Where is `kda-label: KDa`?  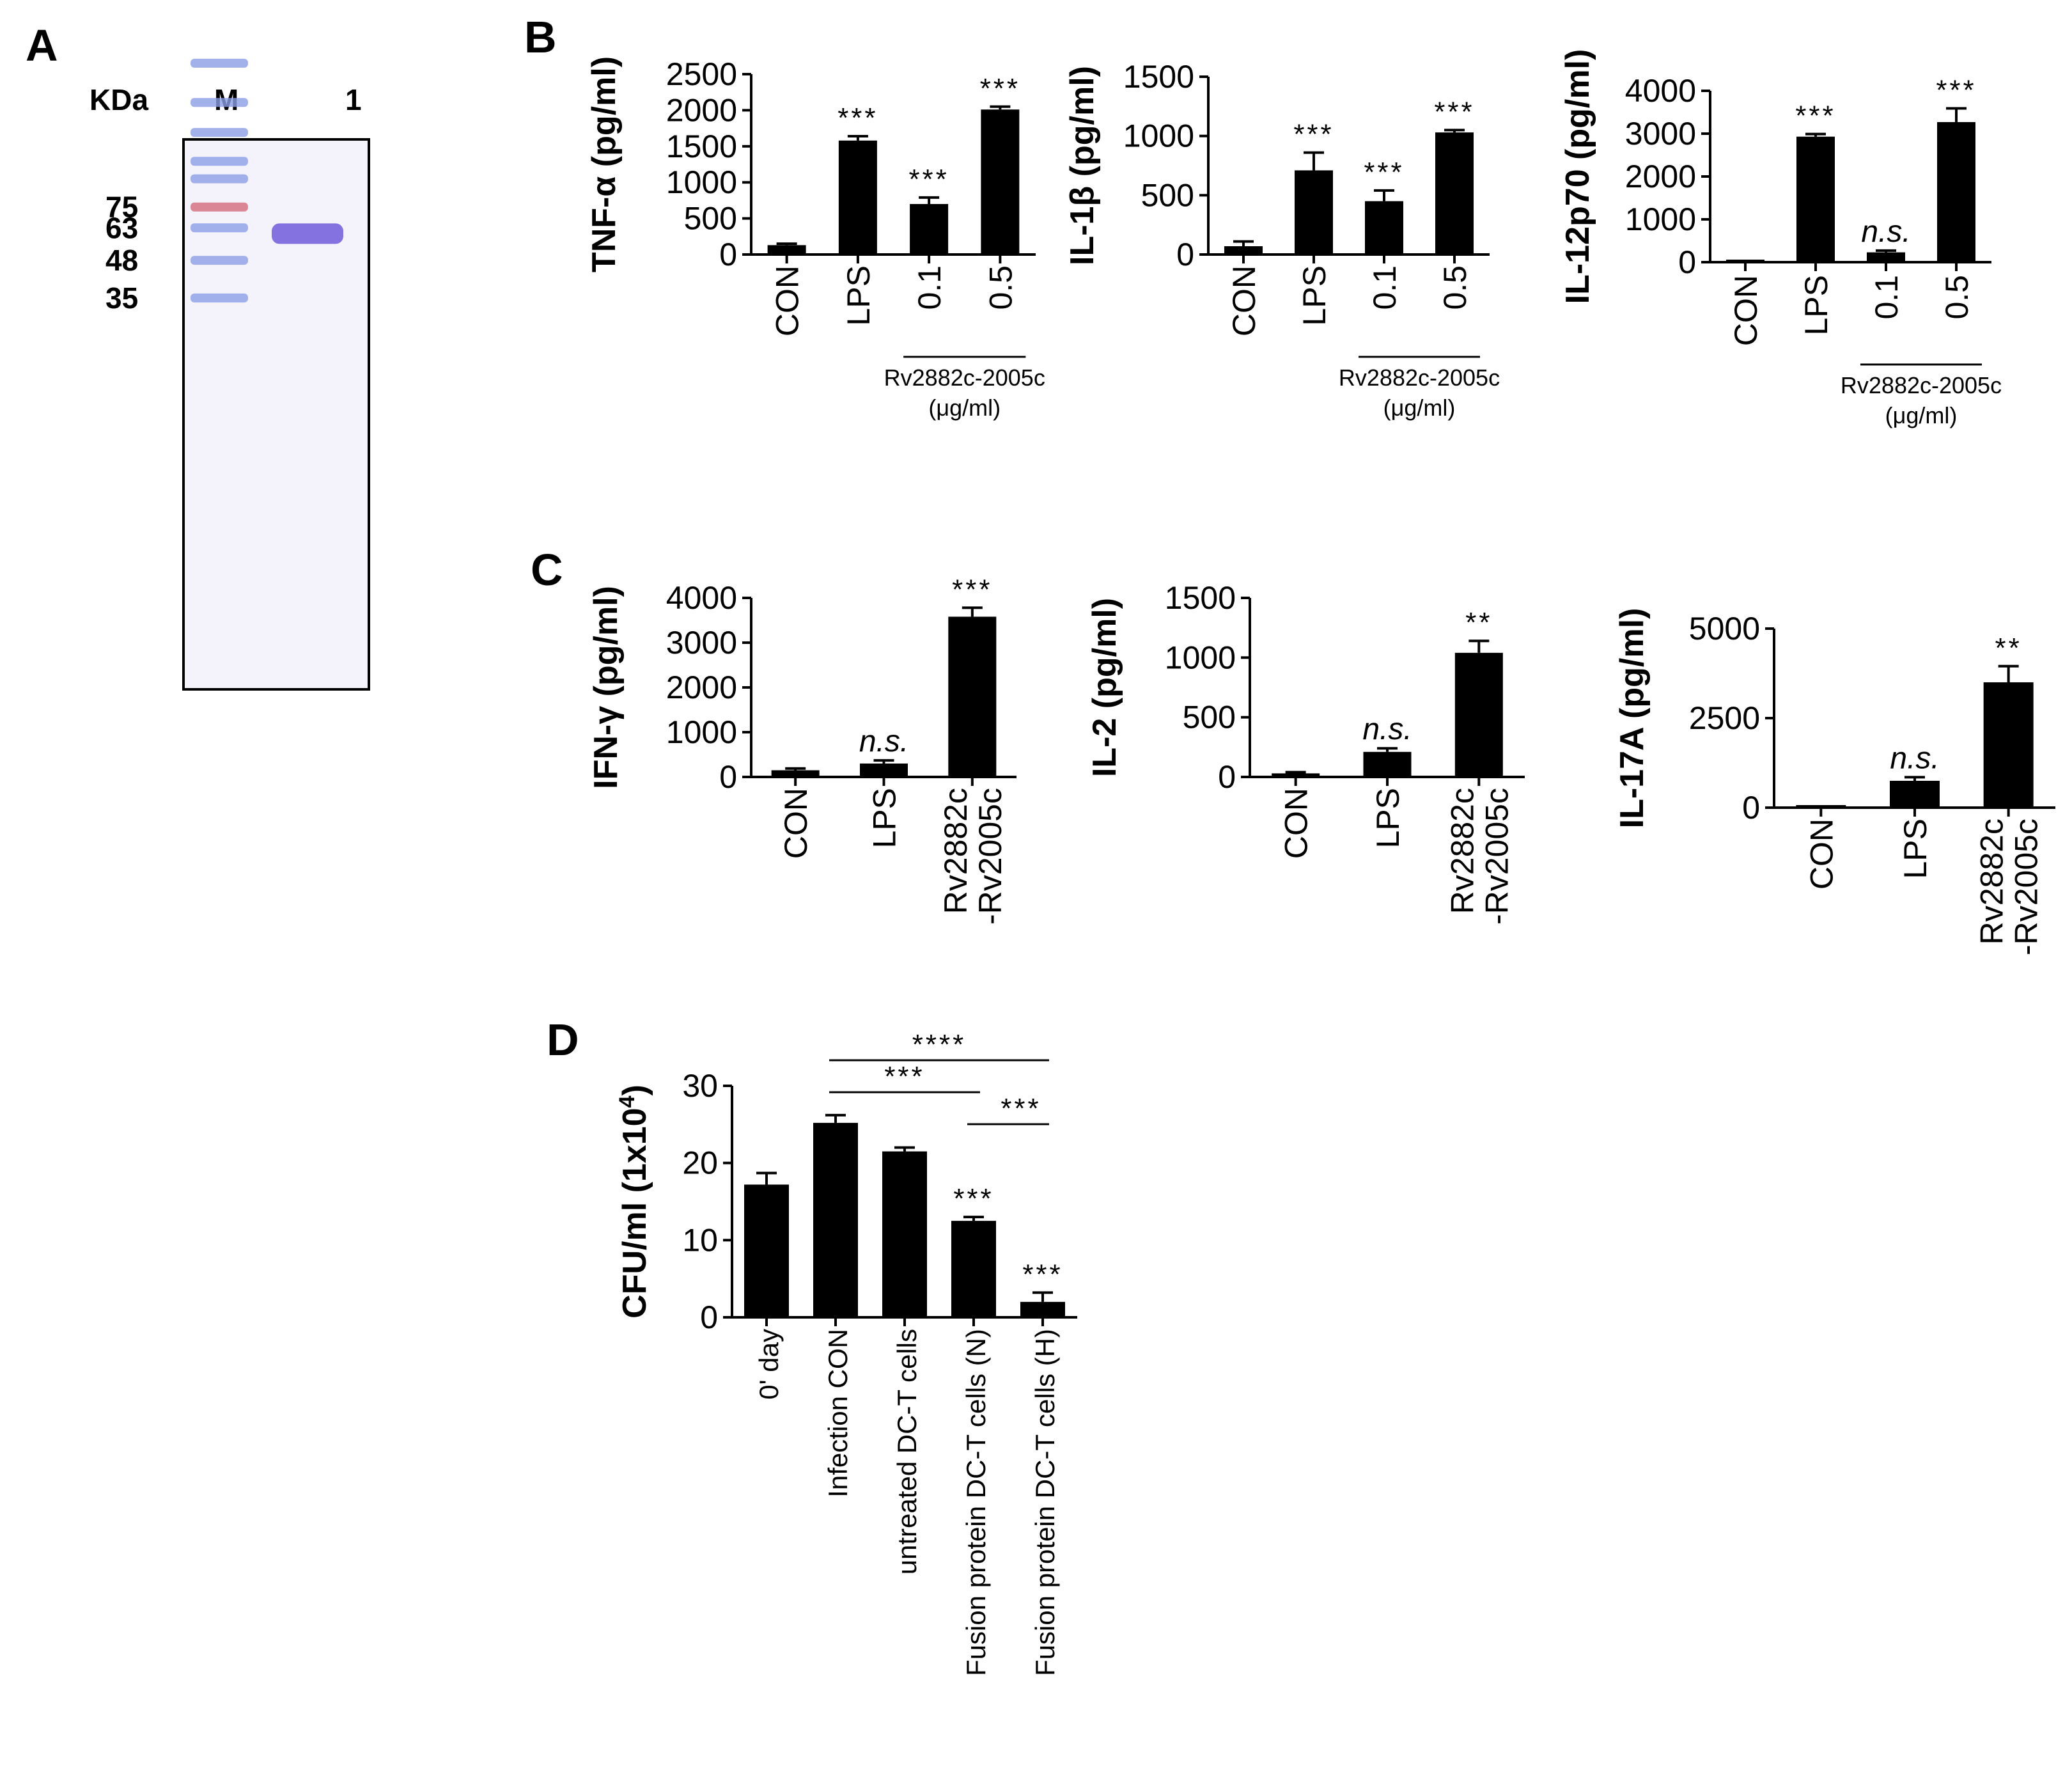 kda-label: KDa is located at coordinates (119, 99).